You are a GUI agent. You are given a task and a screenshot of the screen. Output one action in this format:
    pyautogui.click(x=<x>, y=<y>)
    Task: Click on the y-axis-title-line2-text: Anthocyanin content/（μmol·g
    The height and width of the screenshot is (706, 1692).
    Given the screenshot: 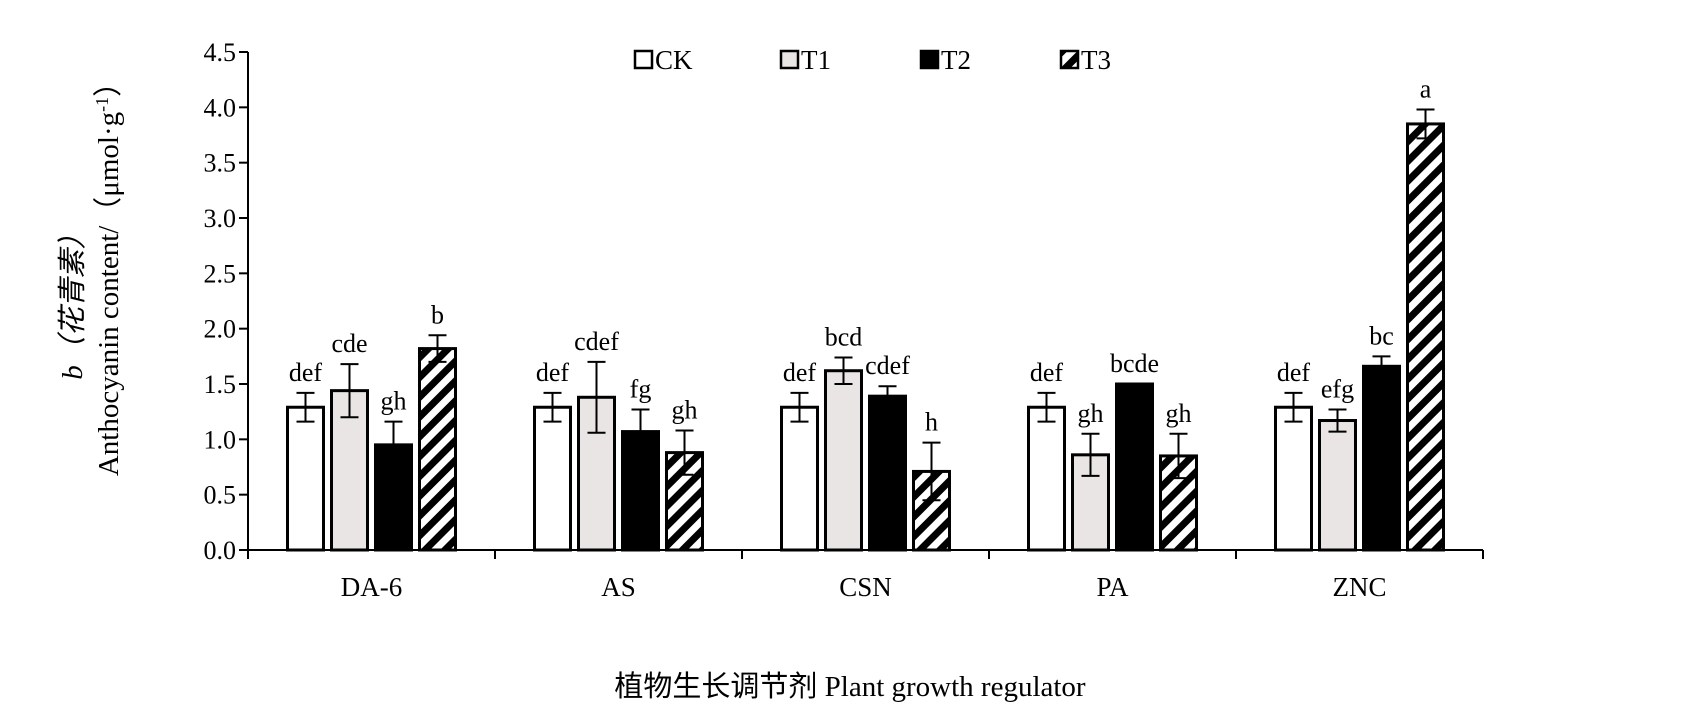 What is the action you would take?
    pyautogui.click(x=109, y=294)
    